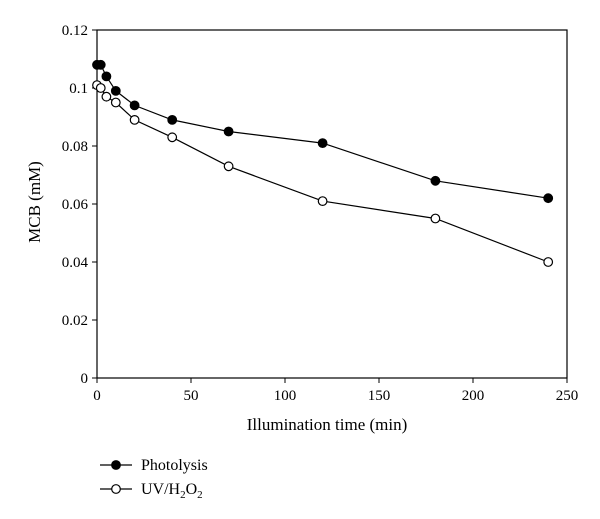 Image resolution: width=600 pixels, height=519 pixels. I want to click on y-tick-label: 0.1, so click(78, 89).